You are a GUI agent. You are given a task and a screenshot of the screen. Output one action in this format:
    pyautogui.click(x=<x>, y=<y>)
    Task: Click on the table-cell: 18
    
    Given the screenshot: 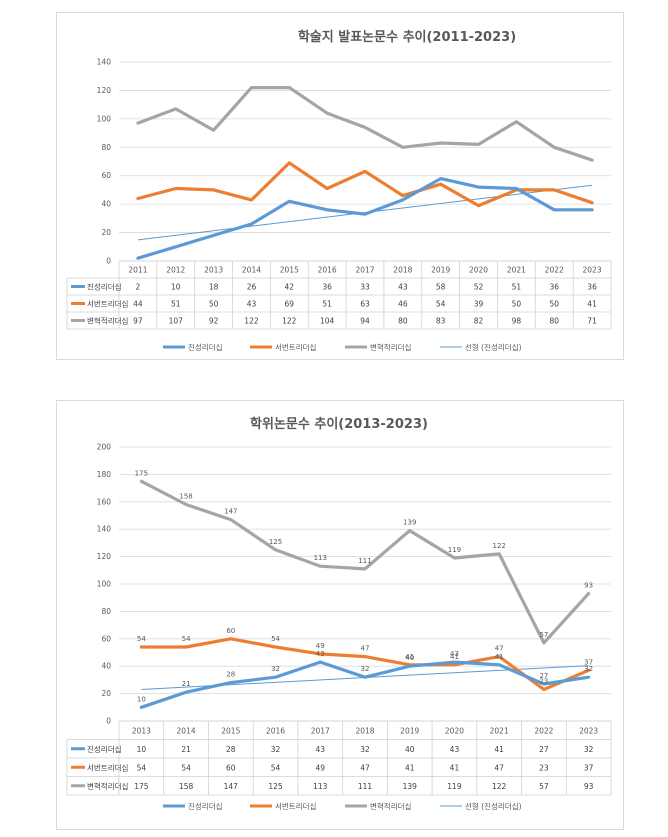 What is the action you would take?
    pyautogui.click(x=214, y=287)
    